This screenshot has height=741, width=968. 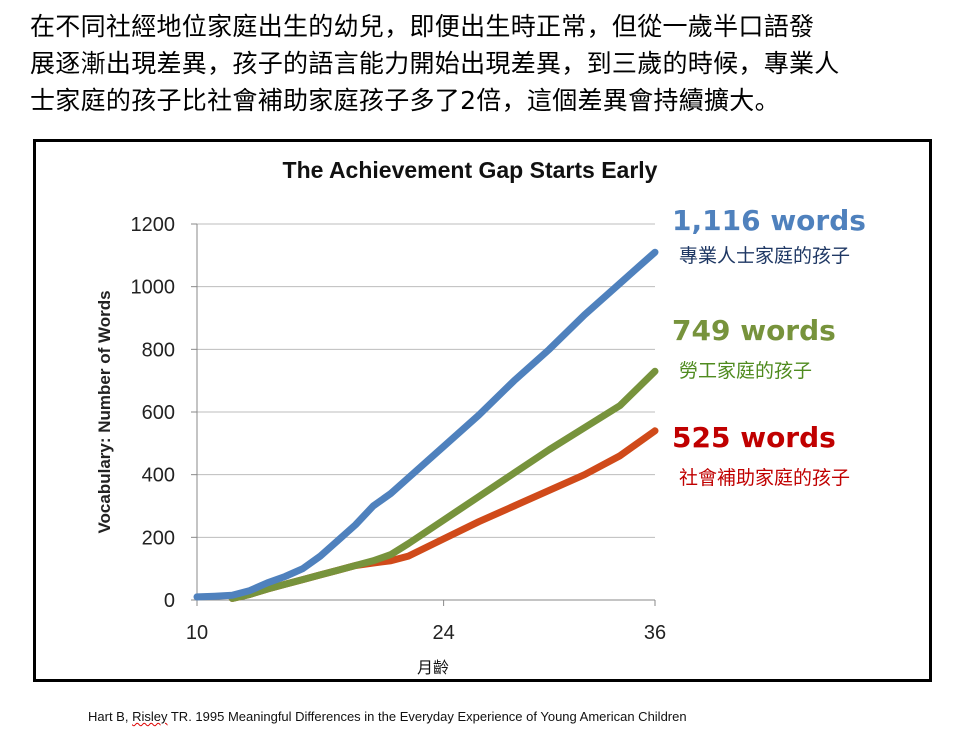 What do you see at coordinates (150, 716) in the screenshot?
I see `citation-author-squiggle: Risley` at bounding box center [150, 716].